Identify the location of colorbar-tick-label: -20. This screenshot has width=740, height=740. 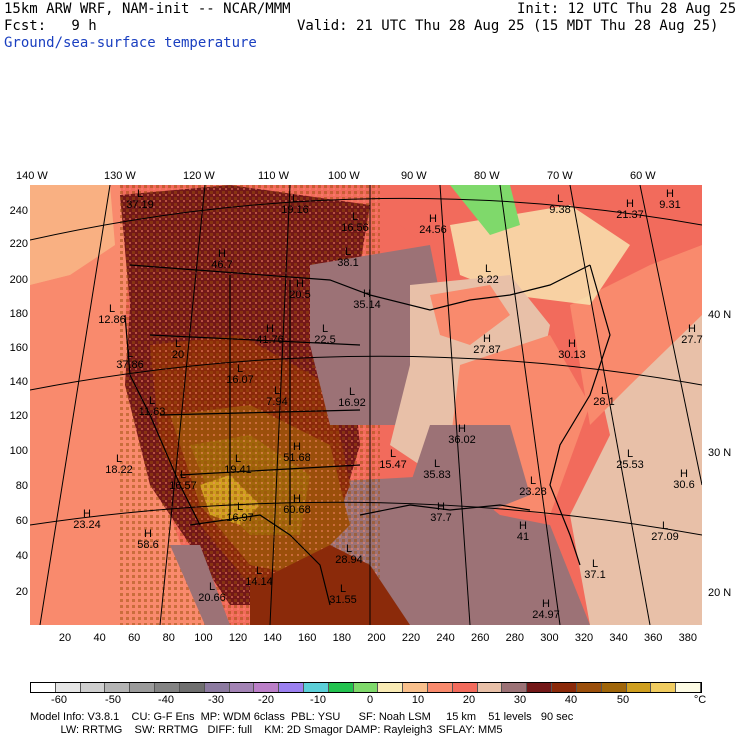
(266, 700).